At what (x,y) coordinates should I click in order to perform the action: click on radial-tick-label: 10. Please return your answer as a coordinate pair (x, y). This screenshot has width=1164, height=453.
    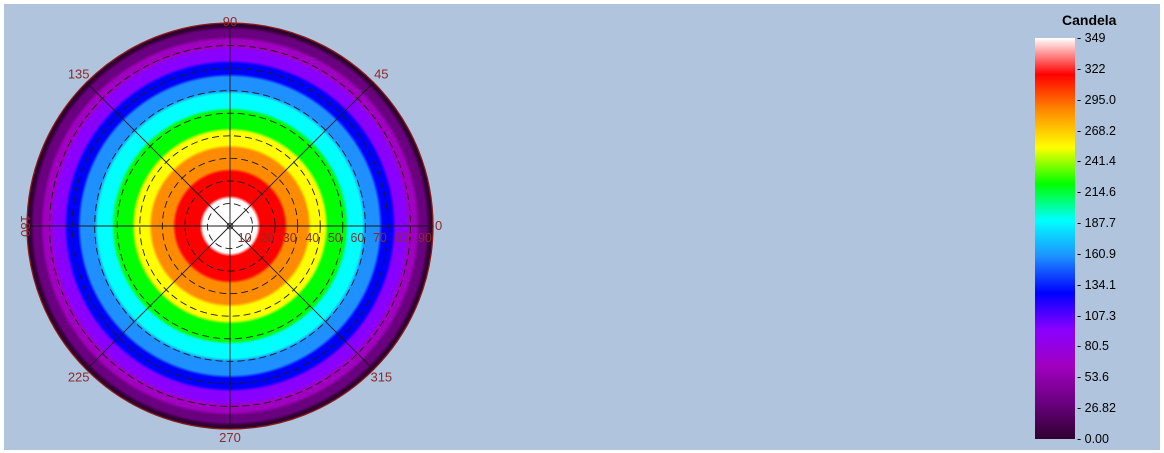
    Looking at the image, I should click on (245, 238).